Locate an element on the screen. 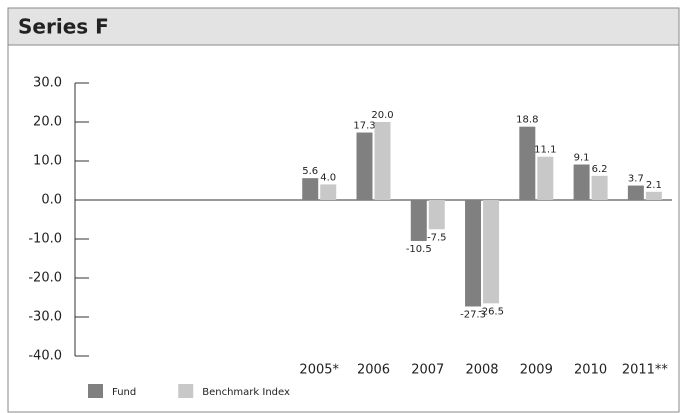 The width and height of the screenshot is (688, 413). x-tick-label: 2009 is located at coordinates (536, 370).